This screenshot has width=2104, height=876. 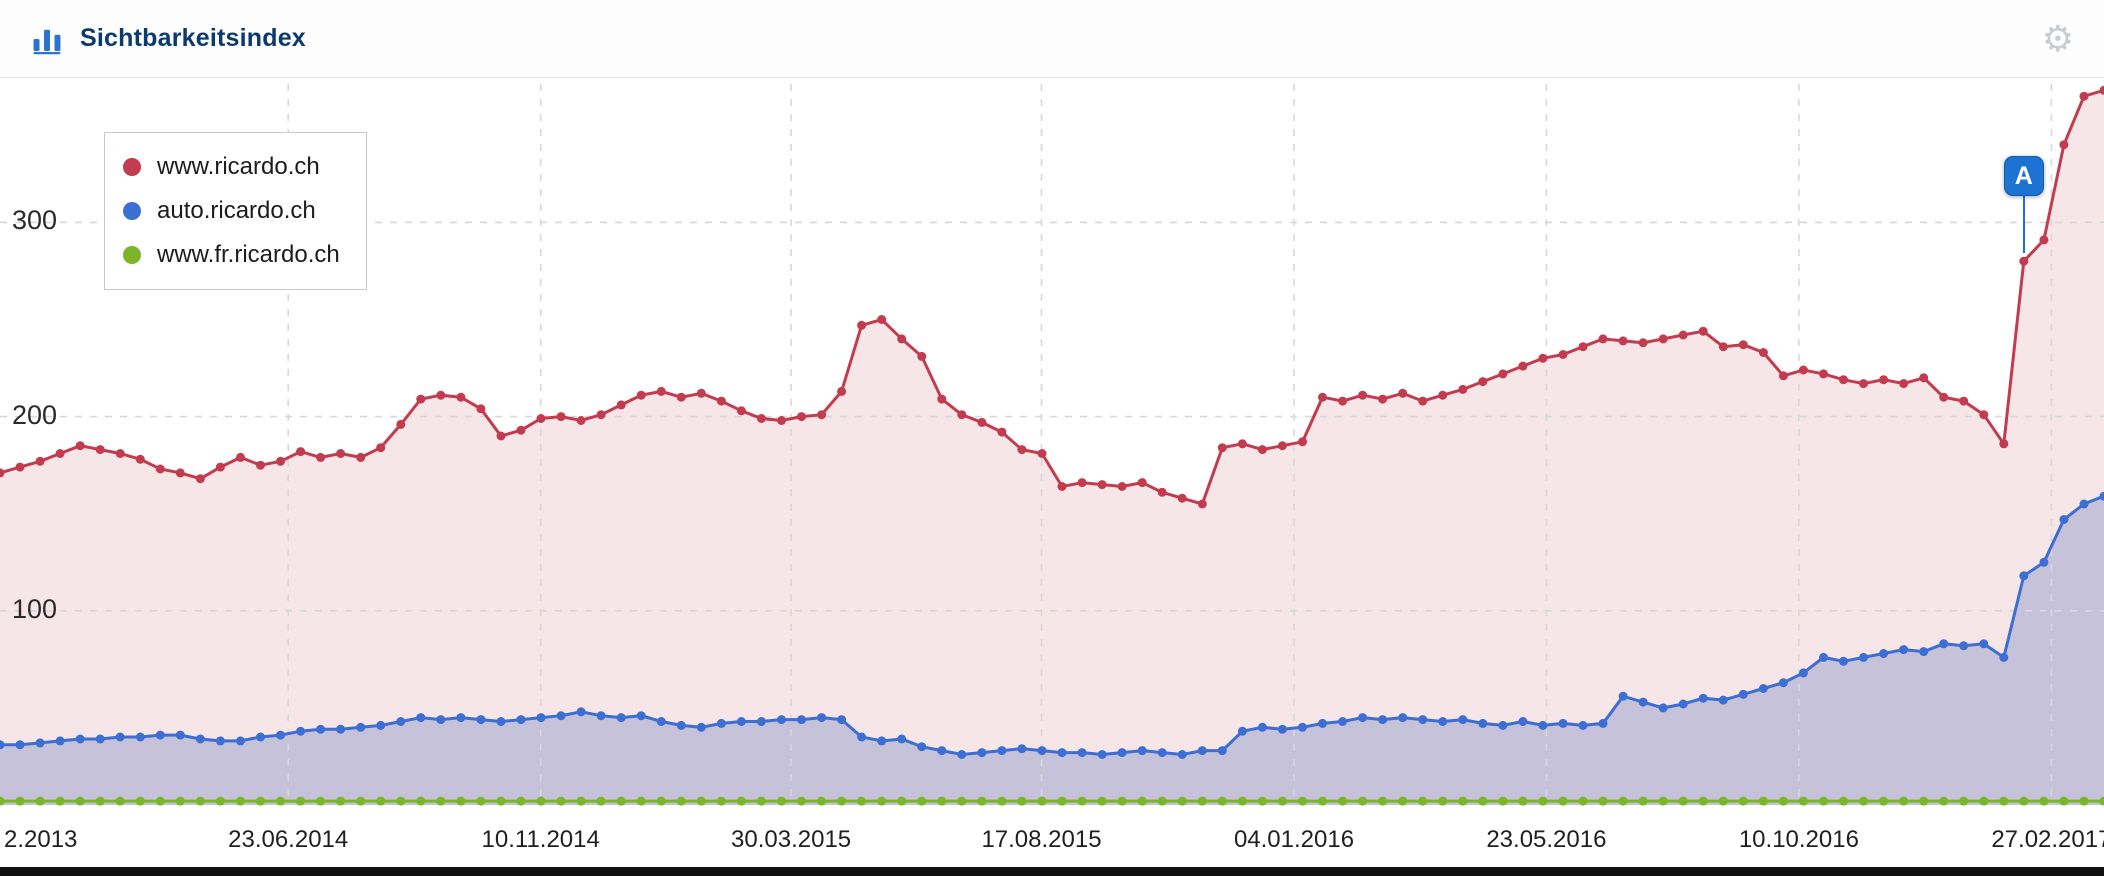 I want to click on marker-label: A, so click(x=2023, y=175).